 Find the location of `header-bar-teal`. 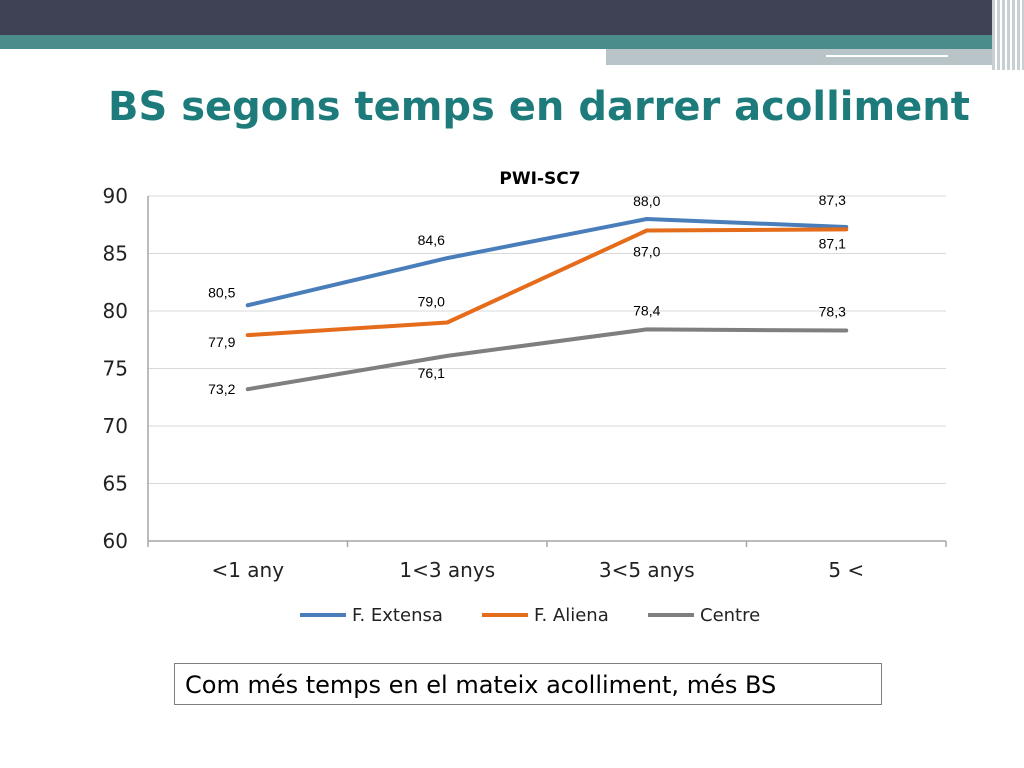

header-bar-teal is located at coordinates (512, 42).